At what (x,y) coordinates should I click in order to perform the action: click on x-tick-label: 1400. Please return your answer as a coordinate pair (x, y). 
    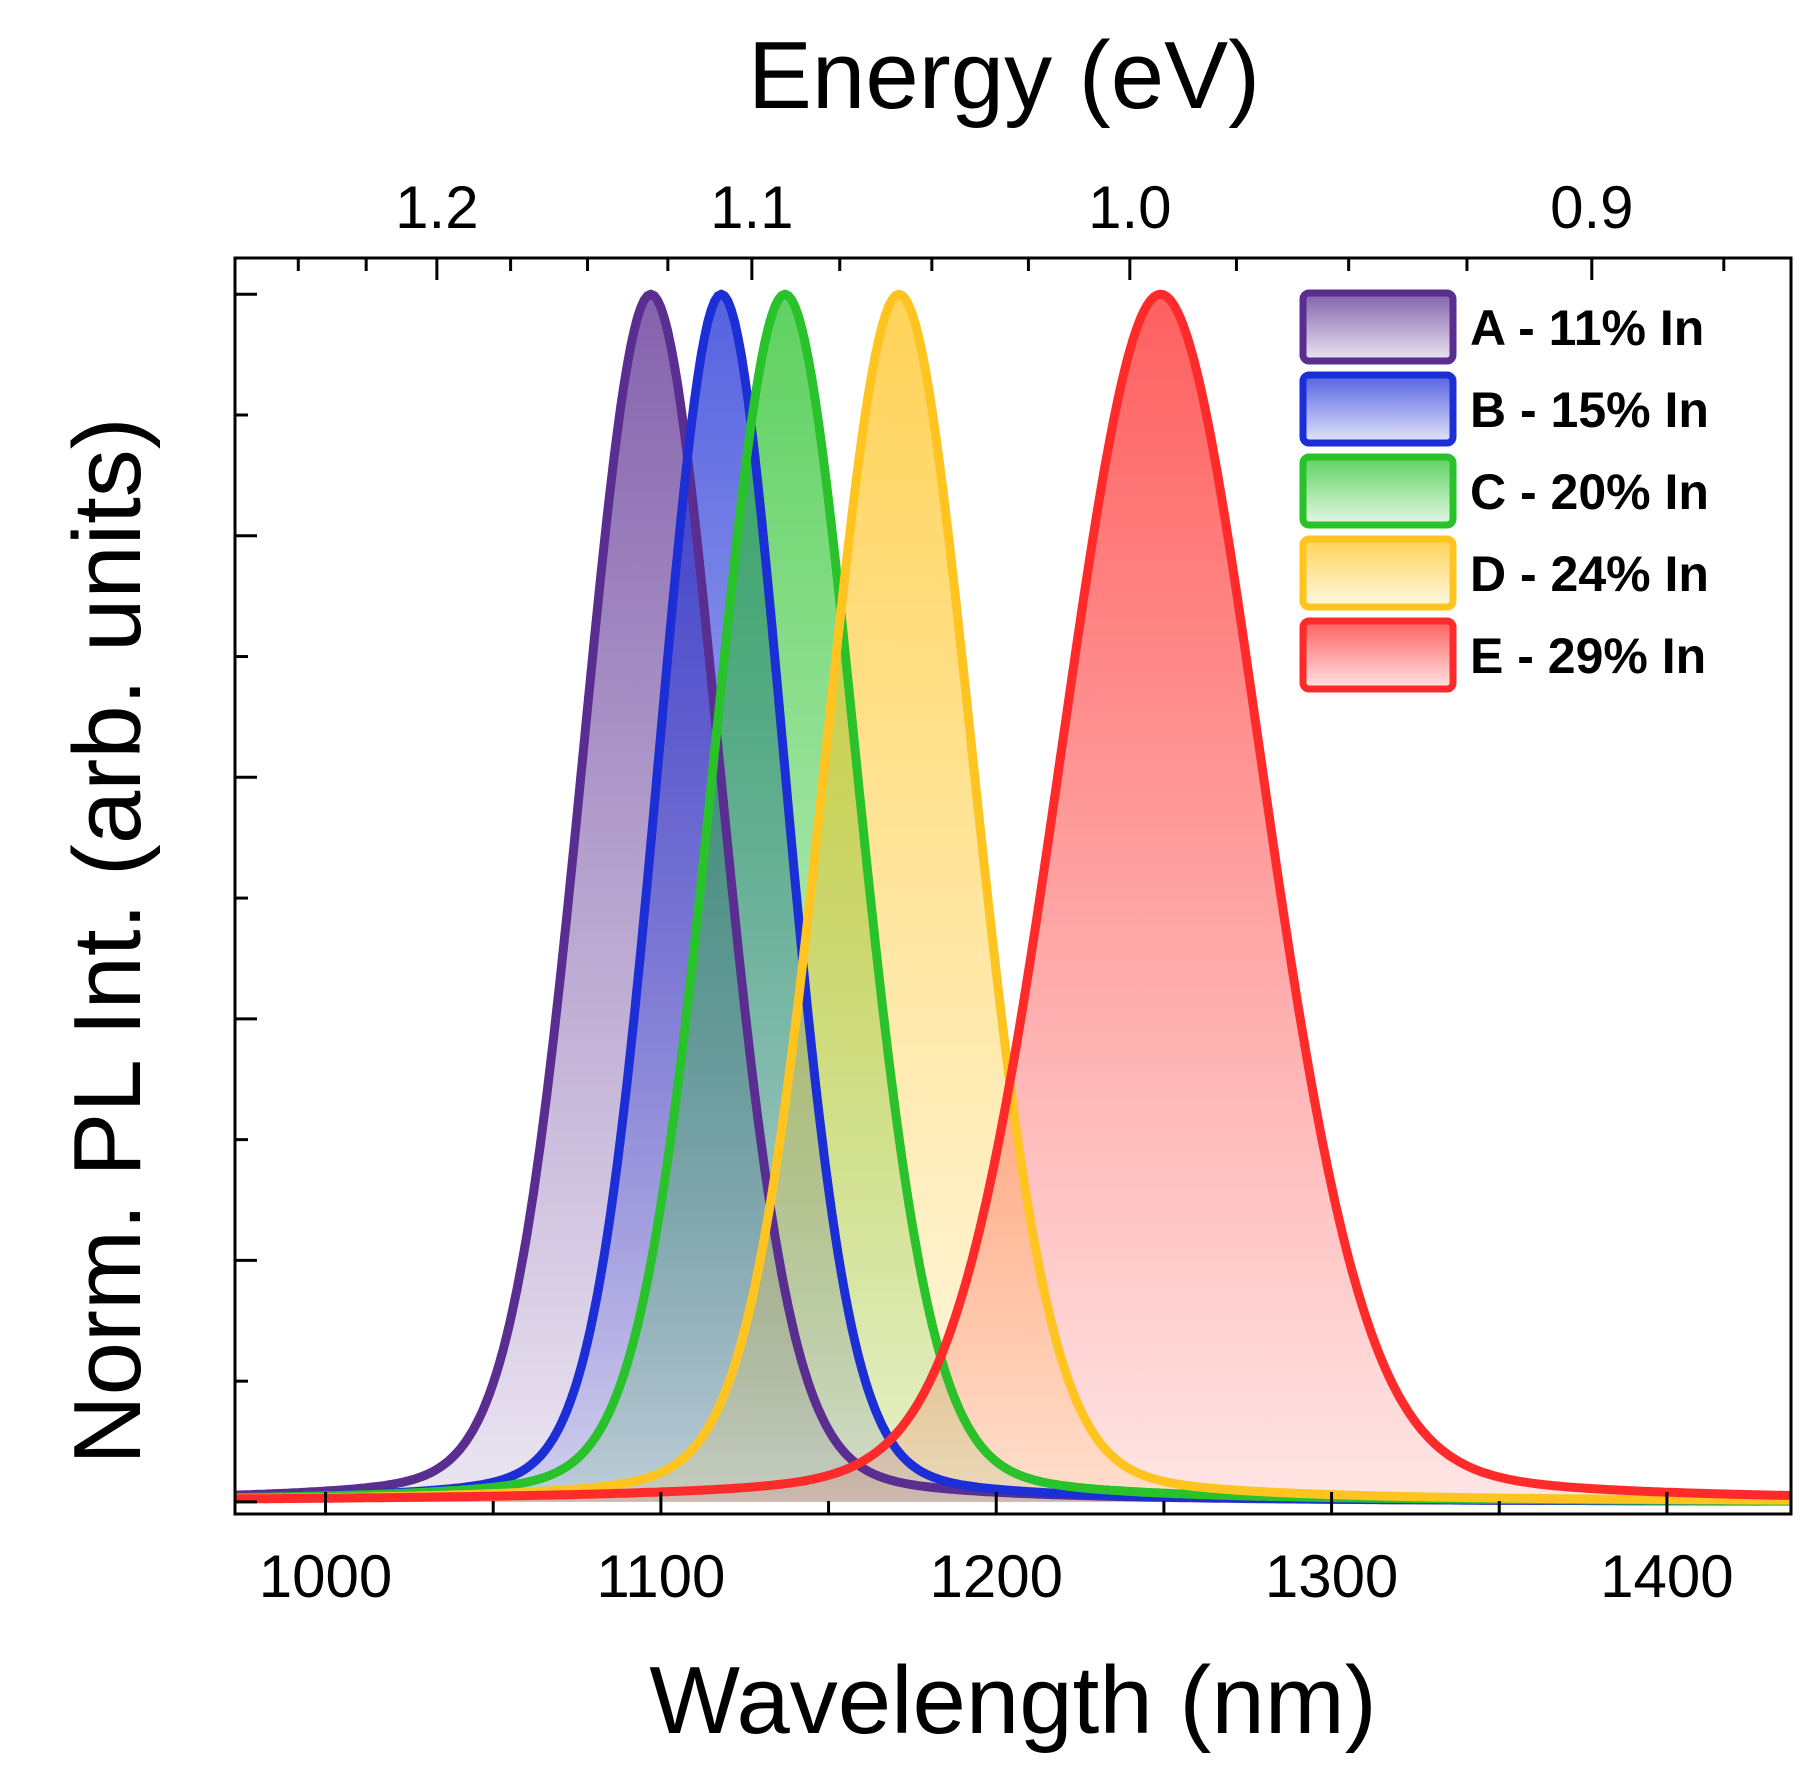
    Looking at the image, I should click on (1666, 1576).